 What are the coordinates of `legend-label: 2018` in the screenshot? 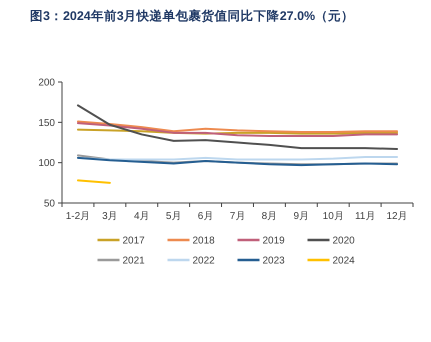 It's located at (204, 241).